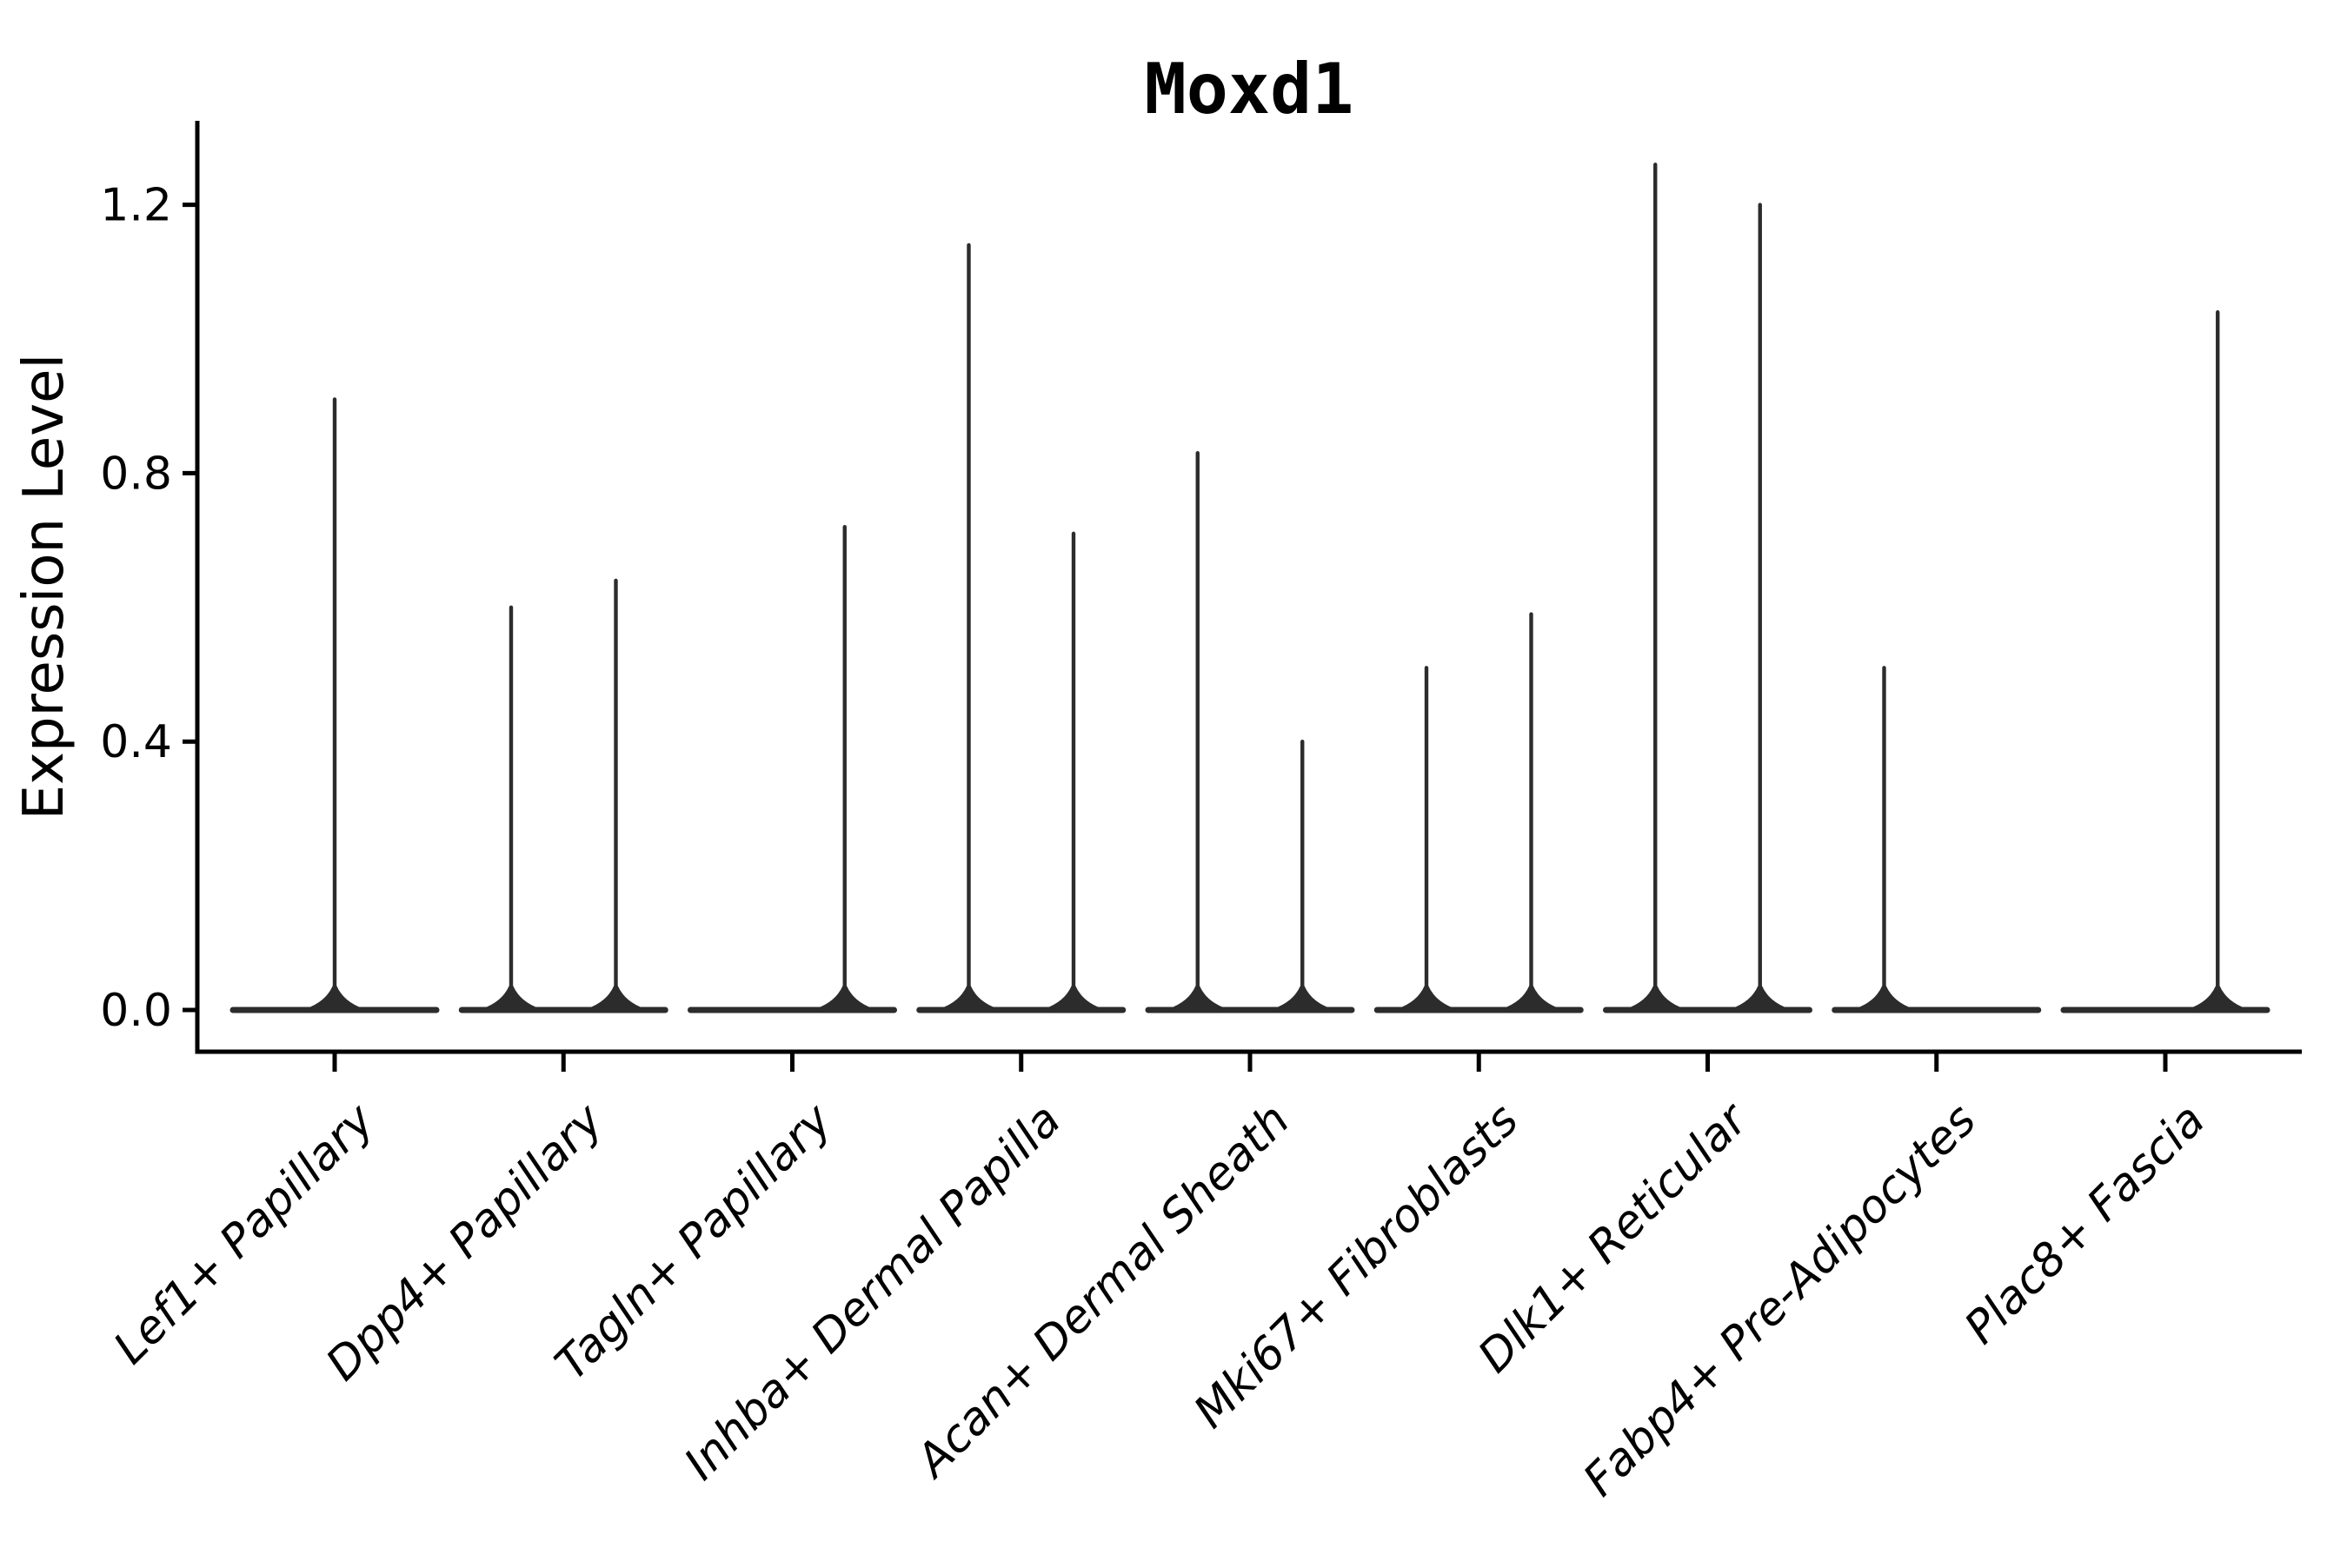  Describe the element at coordinates (148, 608) in the screenshot. I see `y-axis-ticks: 0.0 0.4 0.8 1.2` at that location.